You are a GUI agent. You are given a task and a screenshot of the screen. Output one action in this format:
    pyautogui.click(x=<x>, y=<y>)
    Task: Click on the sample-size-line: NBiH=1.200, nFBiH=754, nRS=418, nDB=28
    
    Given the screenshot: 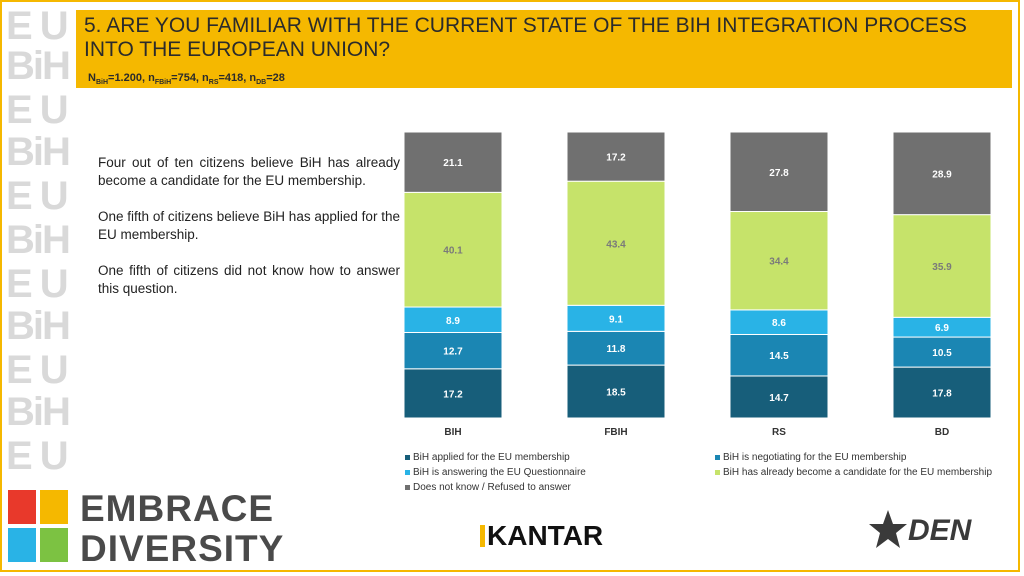 What is the action you would take?
    pyautogui.click(x=186, y=79)
    